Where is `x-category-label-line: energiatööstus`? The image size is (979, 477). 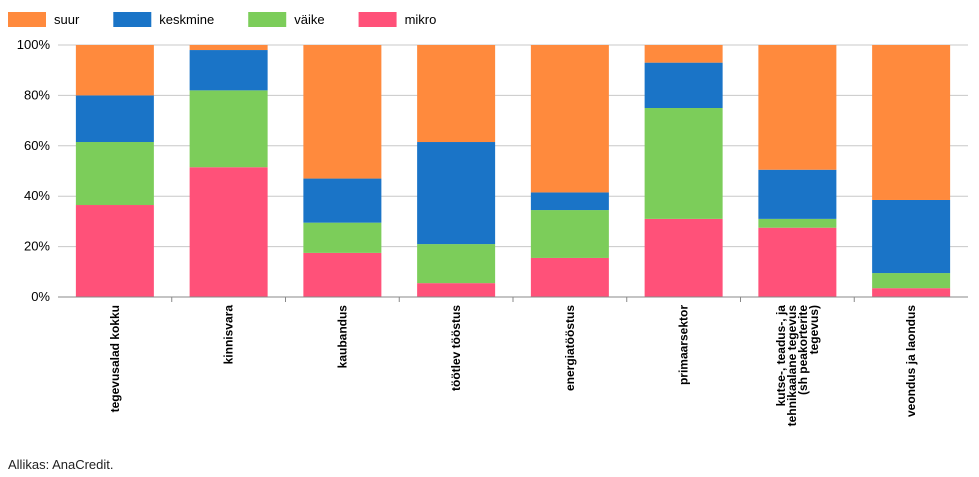
x-category-label-line: energiatööstus is located at coordinates (570, 348).